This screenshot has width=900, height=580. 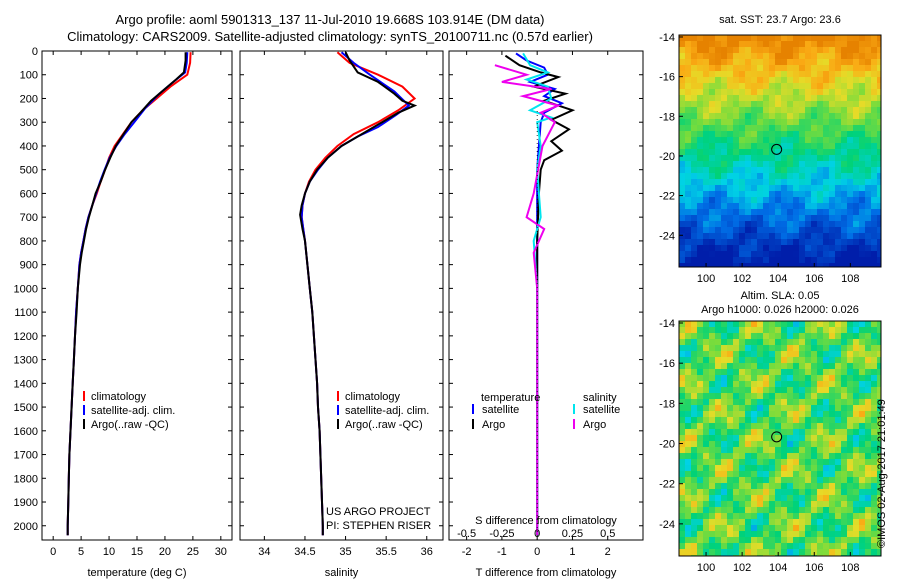 I want to click on depth-tick-label: 1300, so click(x=26, y=361).